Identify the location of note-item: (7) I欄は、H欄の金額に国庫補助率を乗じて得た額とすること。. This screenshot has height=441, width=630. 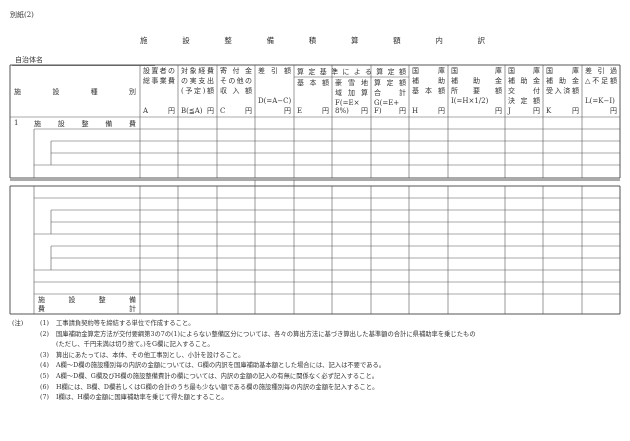
(134, 398).